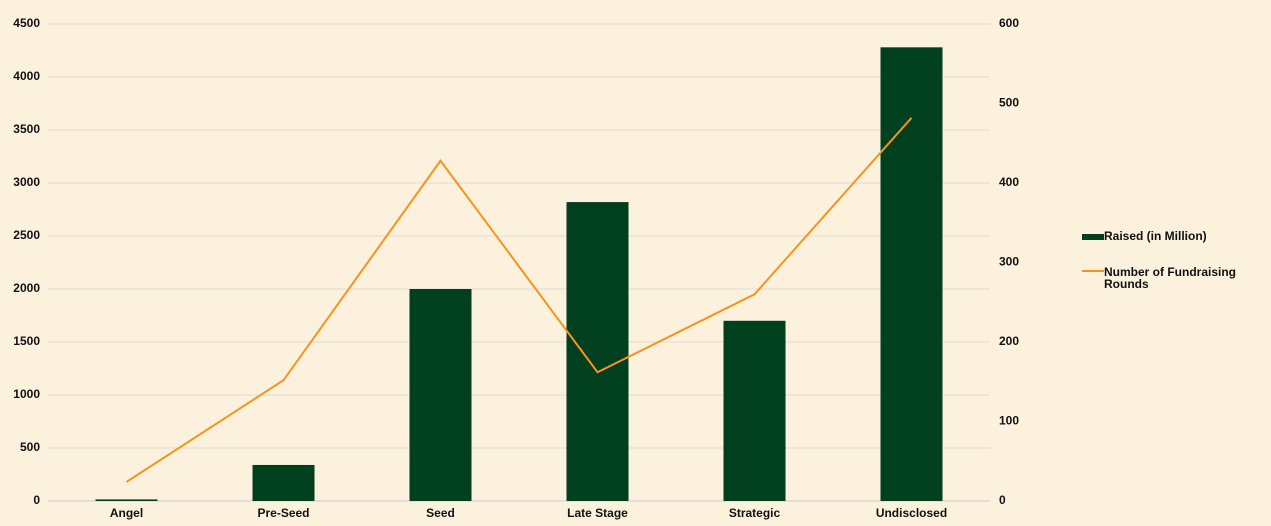 The width and height of the screenshot is (1271, 526). What do you see at coordinates (911, 513) in the screenshot?
I see `x-tick-label: Undisclosed` at bounding box center [911, 513].